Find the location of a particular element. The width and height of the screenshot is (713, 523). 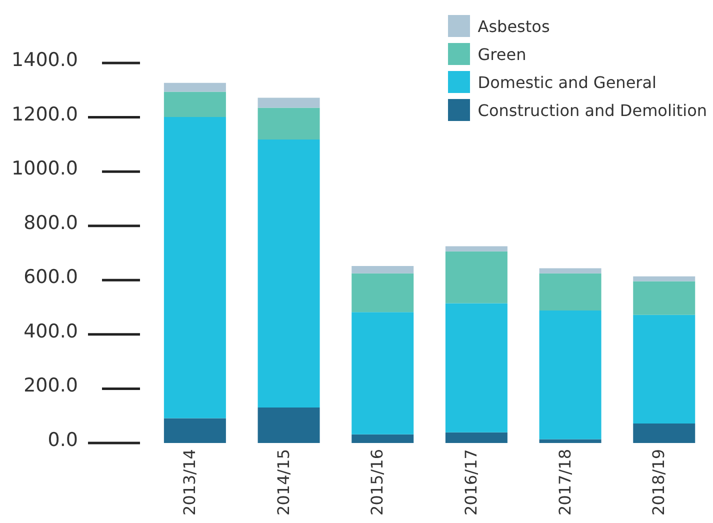

x-tick-label: 2017/18 is located at coordinates (564, 482).